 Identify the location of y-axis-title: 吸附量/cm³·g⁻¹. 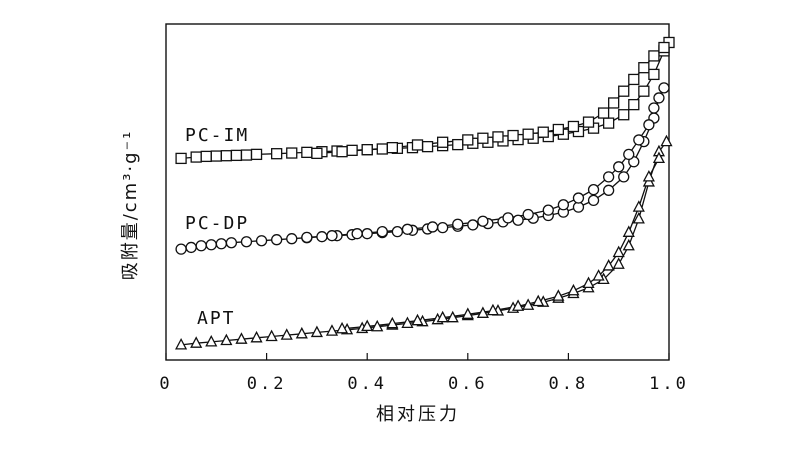
(130, 205).